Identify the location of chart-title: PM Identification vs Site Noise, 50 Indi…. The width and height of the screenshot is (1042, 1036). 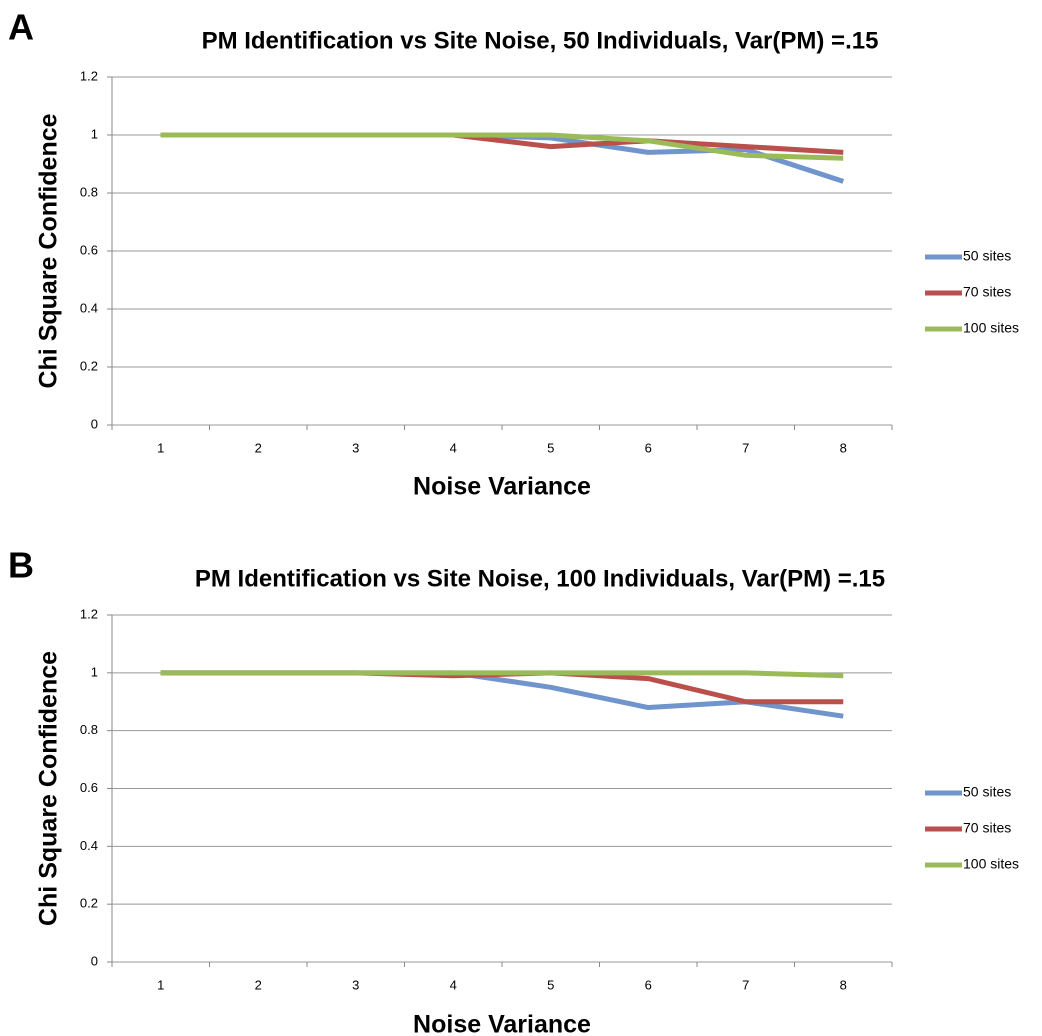
(540, 40).